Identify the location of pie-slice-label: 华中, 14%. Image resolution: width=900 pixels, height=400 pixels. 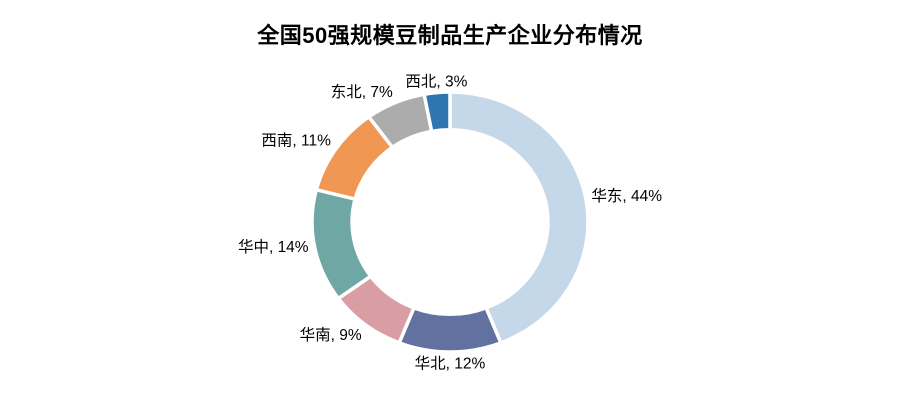
(273, 247).